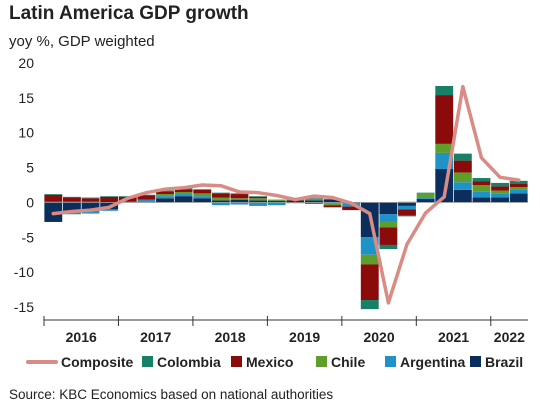  What do you see at coordinates (129, 13) in the screenshot?
I see `chart-title: Latin America GDP growth` at bounding box center [129, 13].